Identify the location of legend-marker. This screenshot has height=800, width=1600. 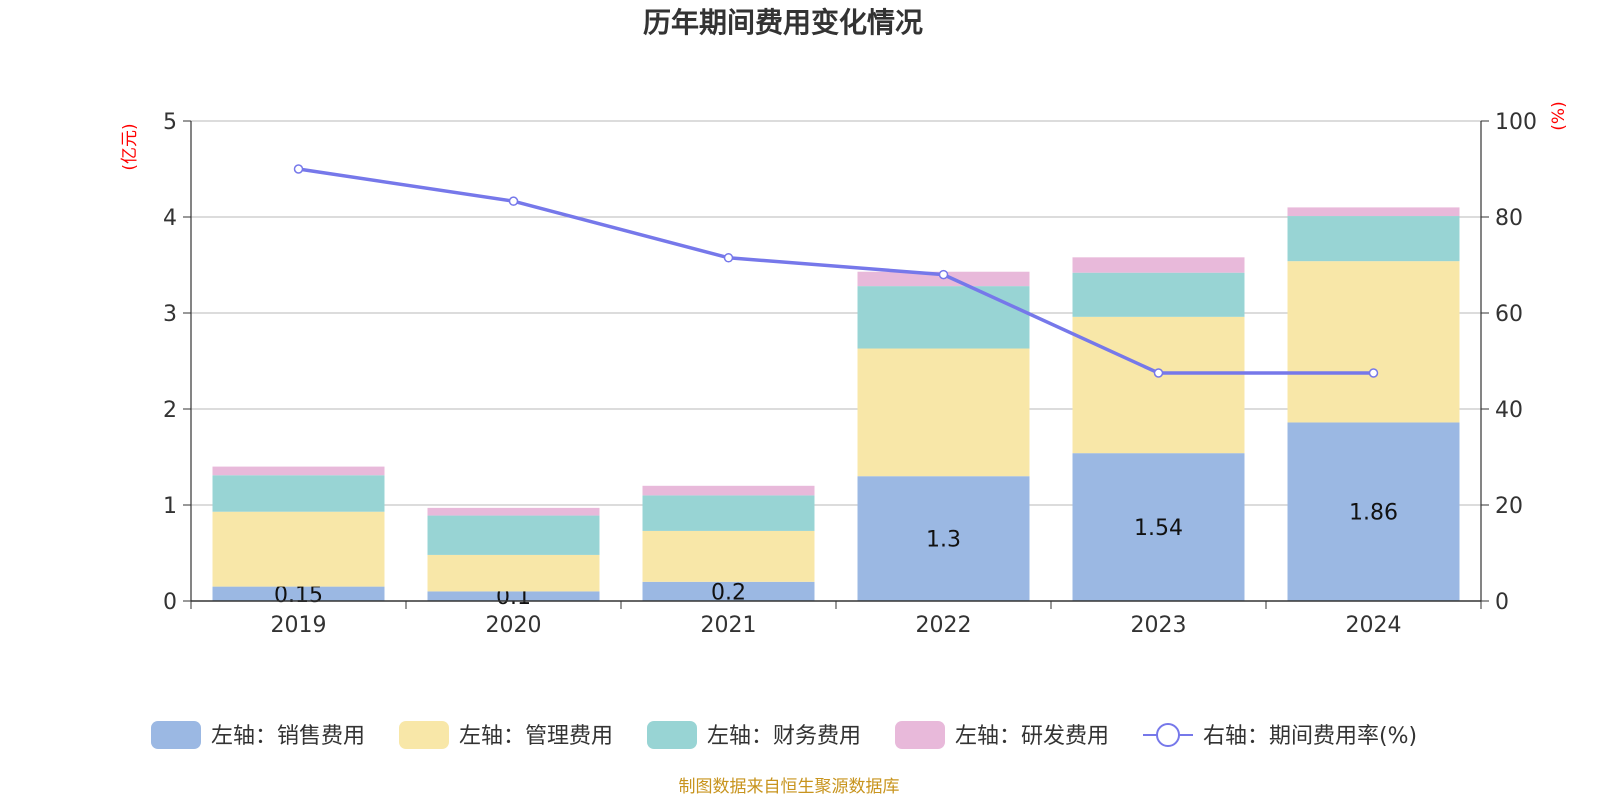
(1168, 735).